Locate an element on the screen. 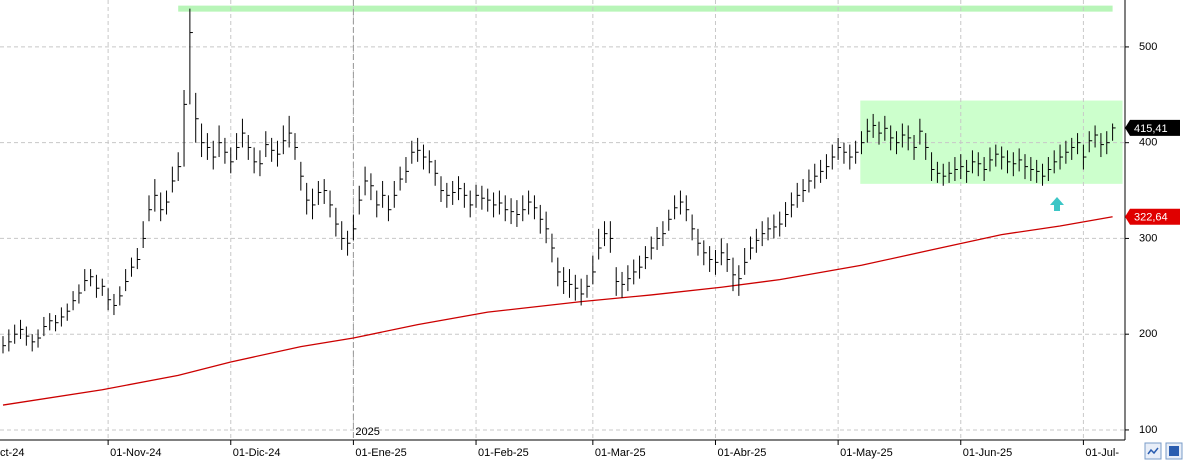 This screenshot has width=1188, height=463. x-tick-label: 01-Jul- is located at coordinates (1102, 453).